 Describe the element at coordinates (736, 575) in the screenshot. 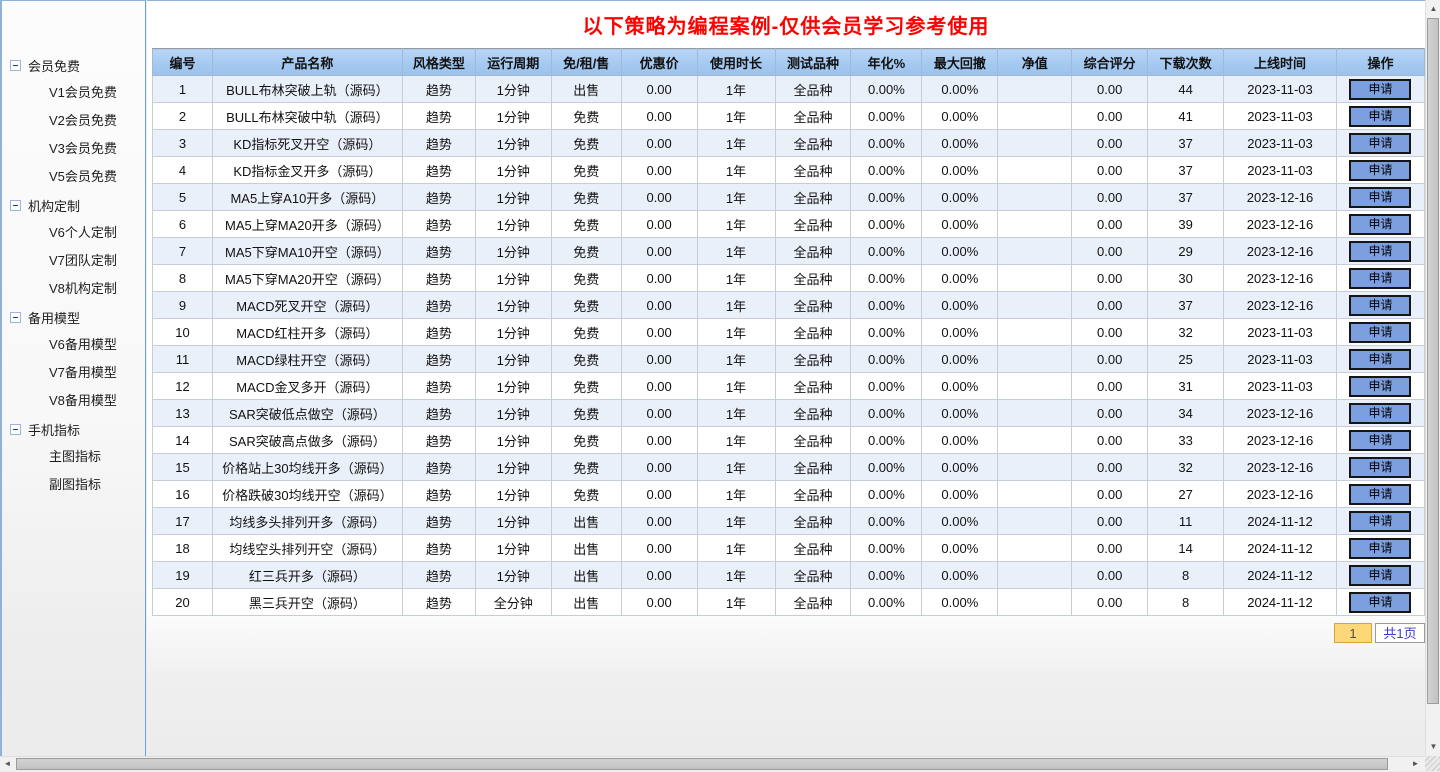

I see `cell: 1年` at that location.